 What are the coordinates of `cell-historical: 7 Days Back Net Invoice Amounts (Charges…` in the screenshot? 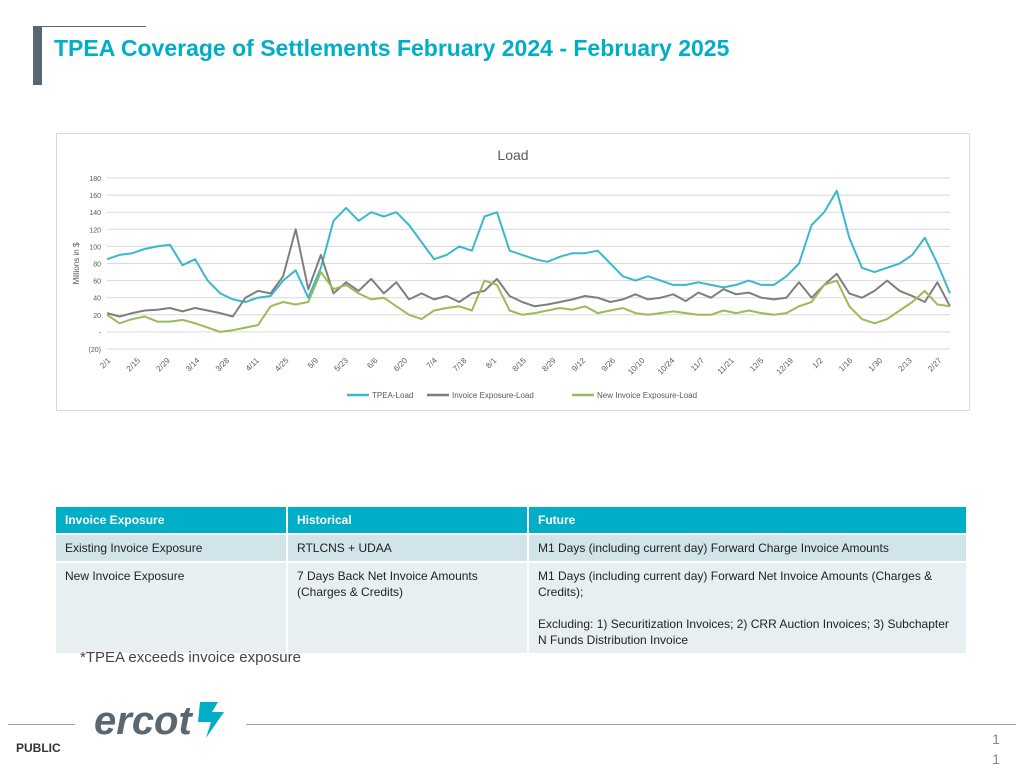 It's located at (408, 607).